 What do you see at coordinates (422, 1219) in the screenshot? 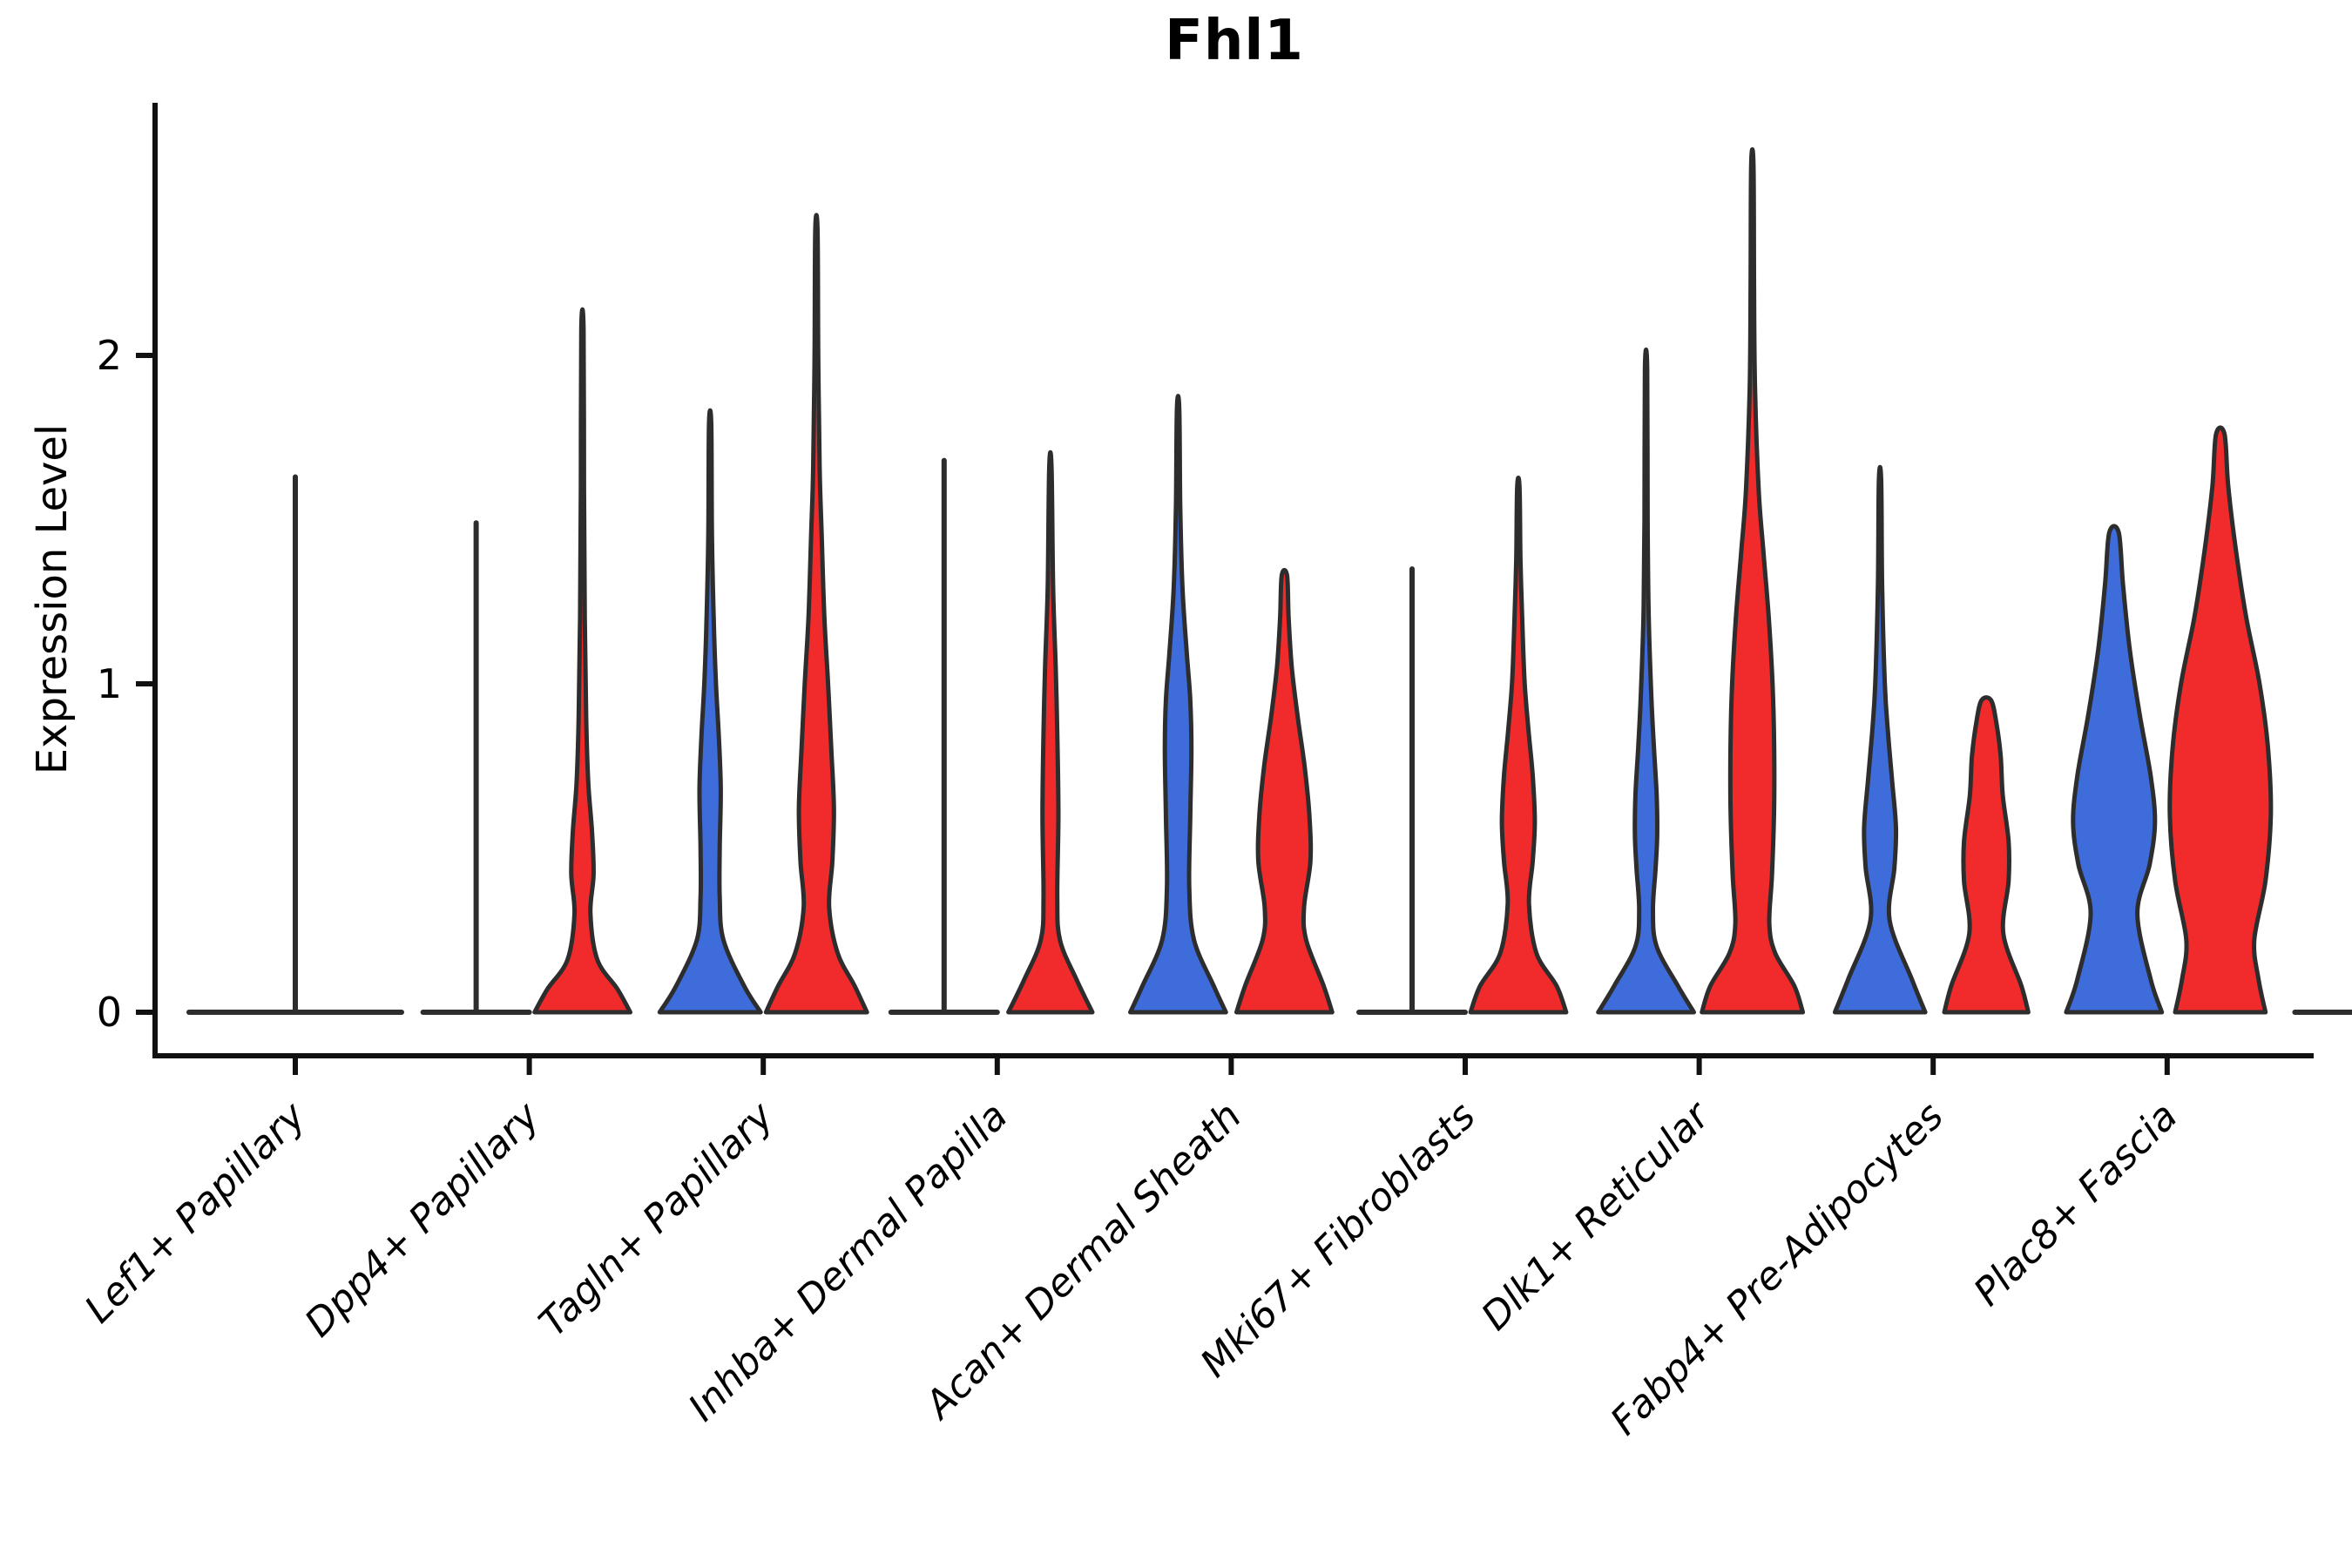
I see `x-tick-label-dpp4-papillary: Dpp4+ Papillary` at bounding box center [422, 1219].